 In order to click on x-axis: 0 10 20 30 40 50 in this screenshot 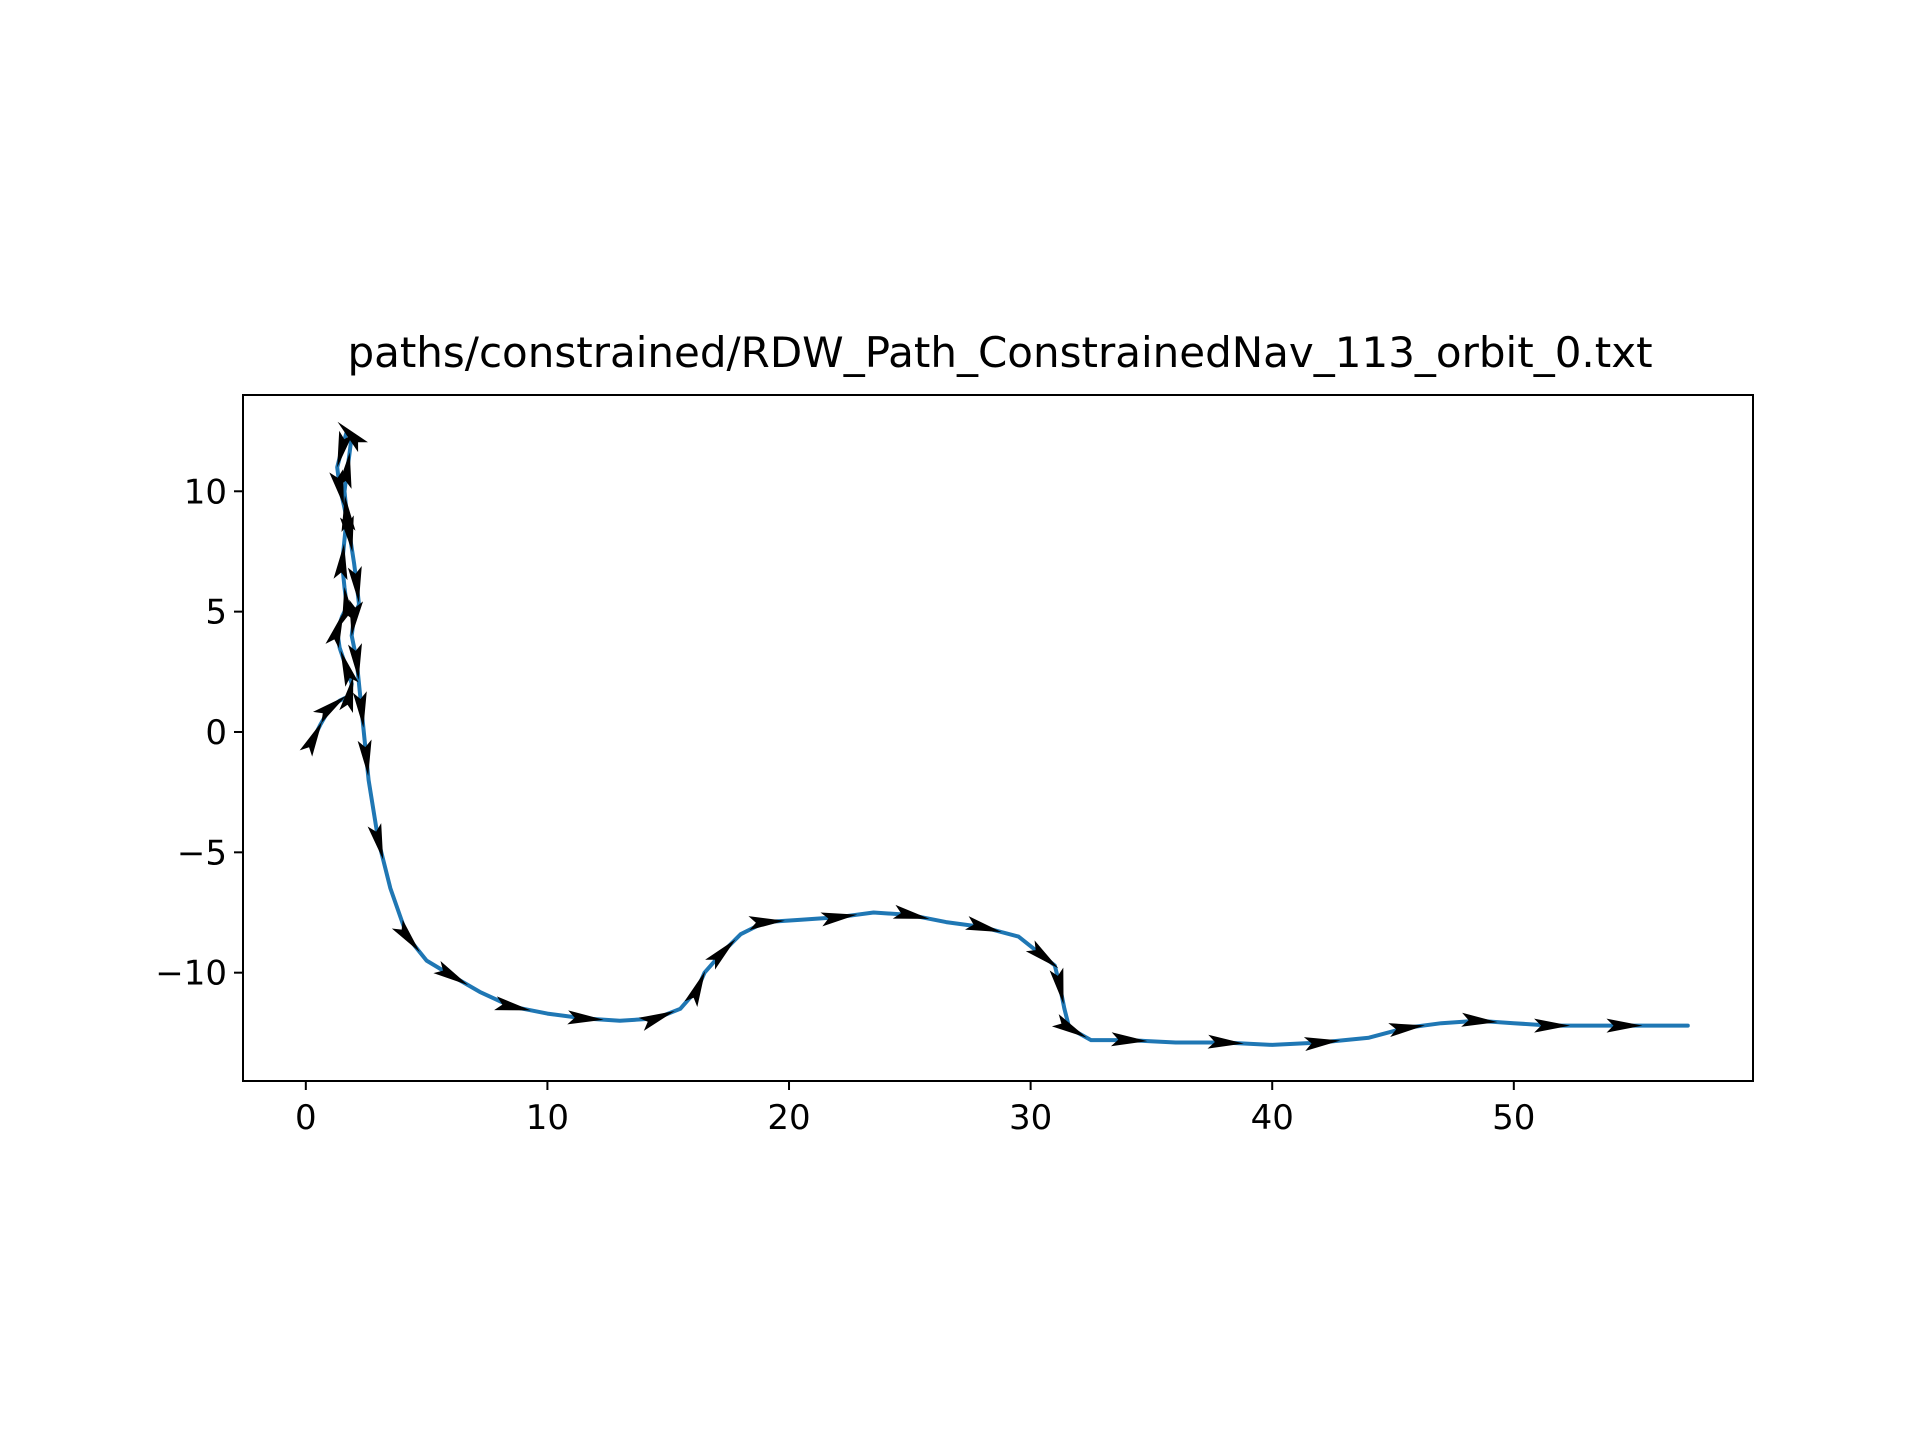, I will do `click(915, 1109)`.